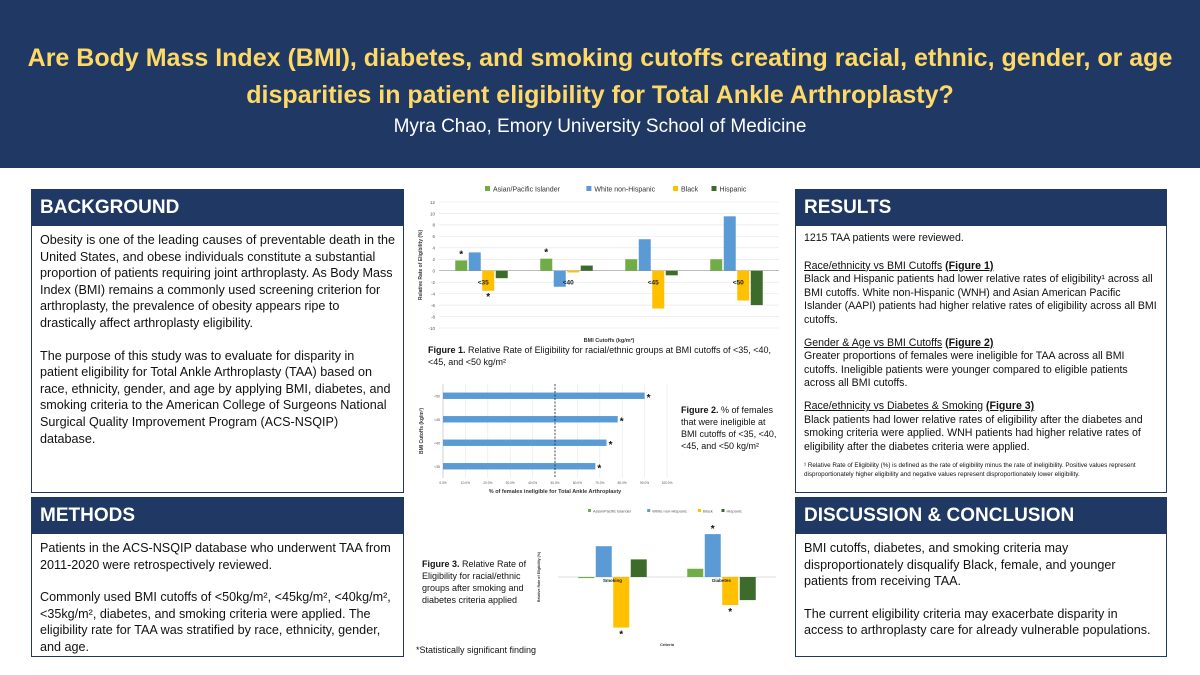  What do you see at coordinates (433, 202) in the screenshot?
I see `y-tick-label: 12` at bounding box center [433, 202].